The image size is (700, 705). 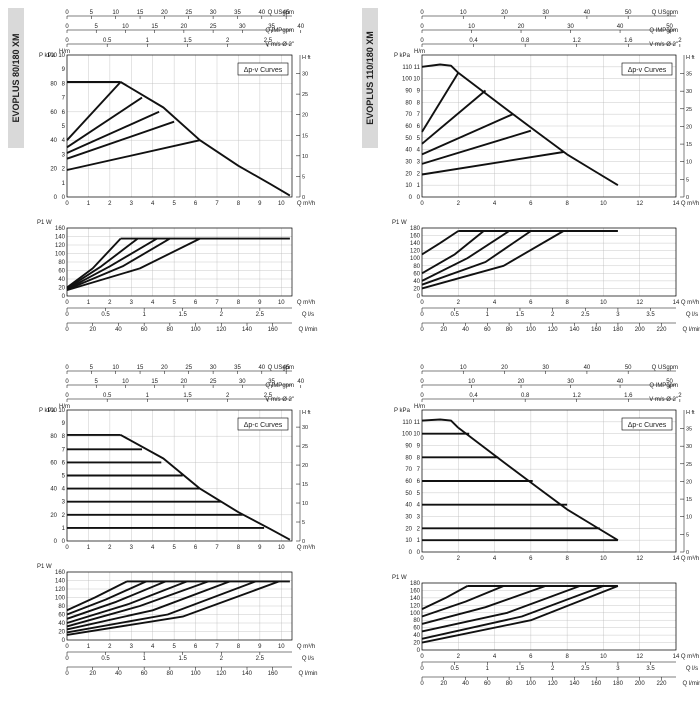 What do you see at coordinates (553, 330) in the screenshot?
I see `bottom-axis-tick-label-lmin: 120` at bounding box center [553, 330].